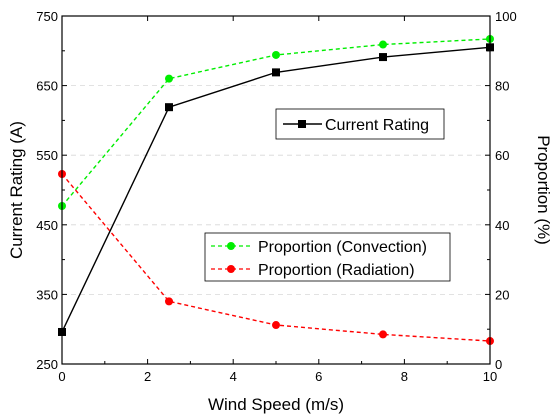 Image resolution: width=550 pixels, height=418 pixels. I want to click on legend-label-current: Current Rating, so click(377, 125).